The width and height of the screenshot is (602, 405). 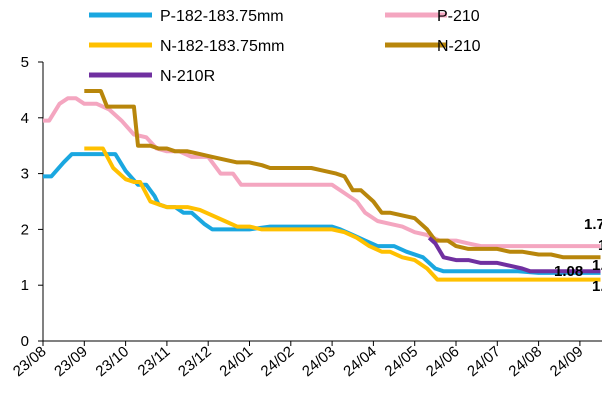 What do you see at coordinates (514, 255) in the screenshot?
I see `series-line-n-210r` at bounding box center [514, 255].